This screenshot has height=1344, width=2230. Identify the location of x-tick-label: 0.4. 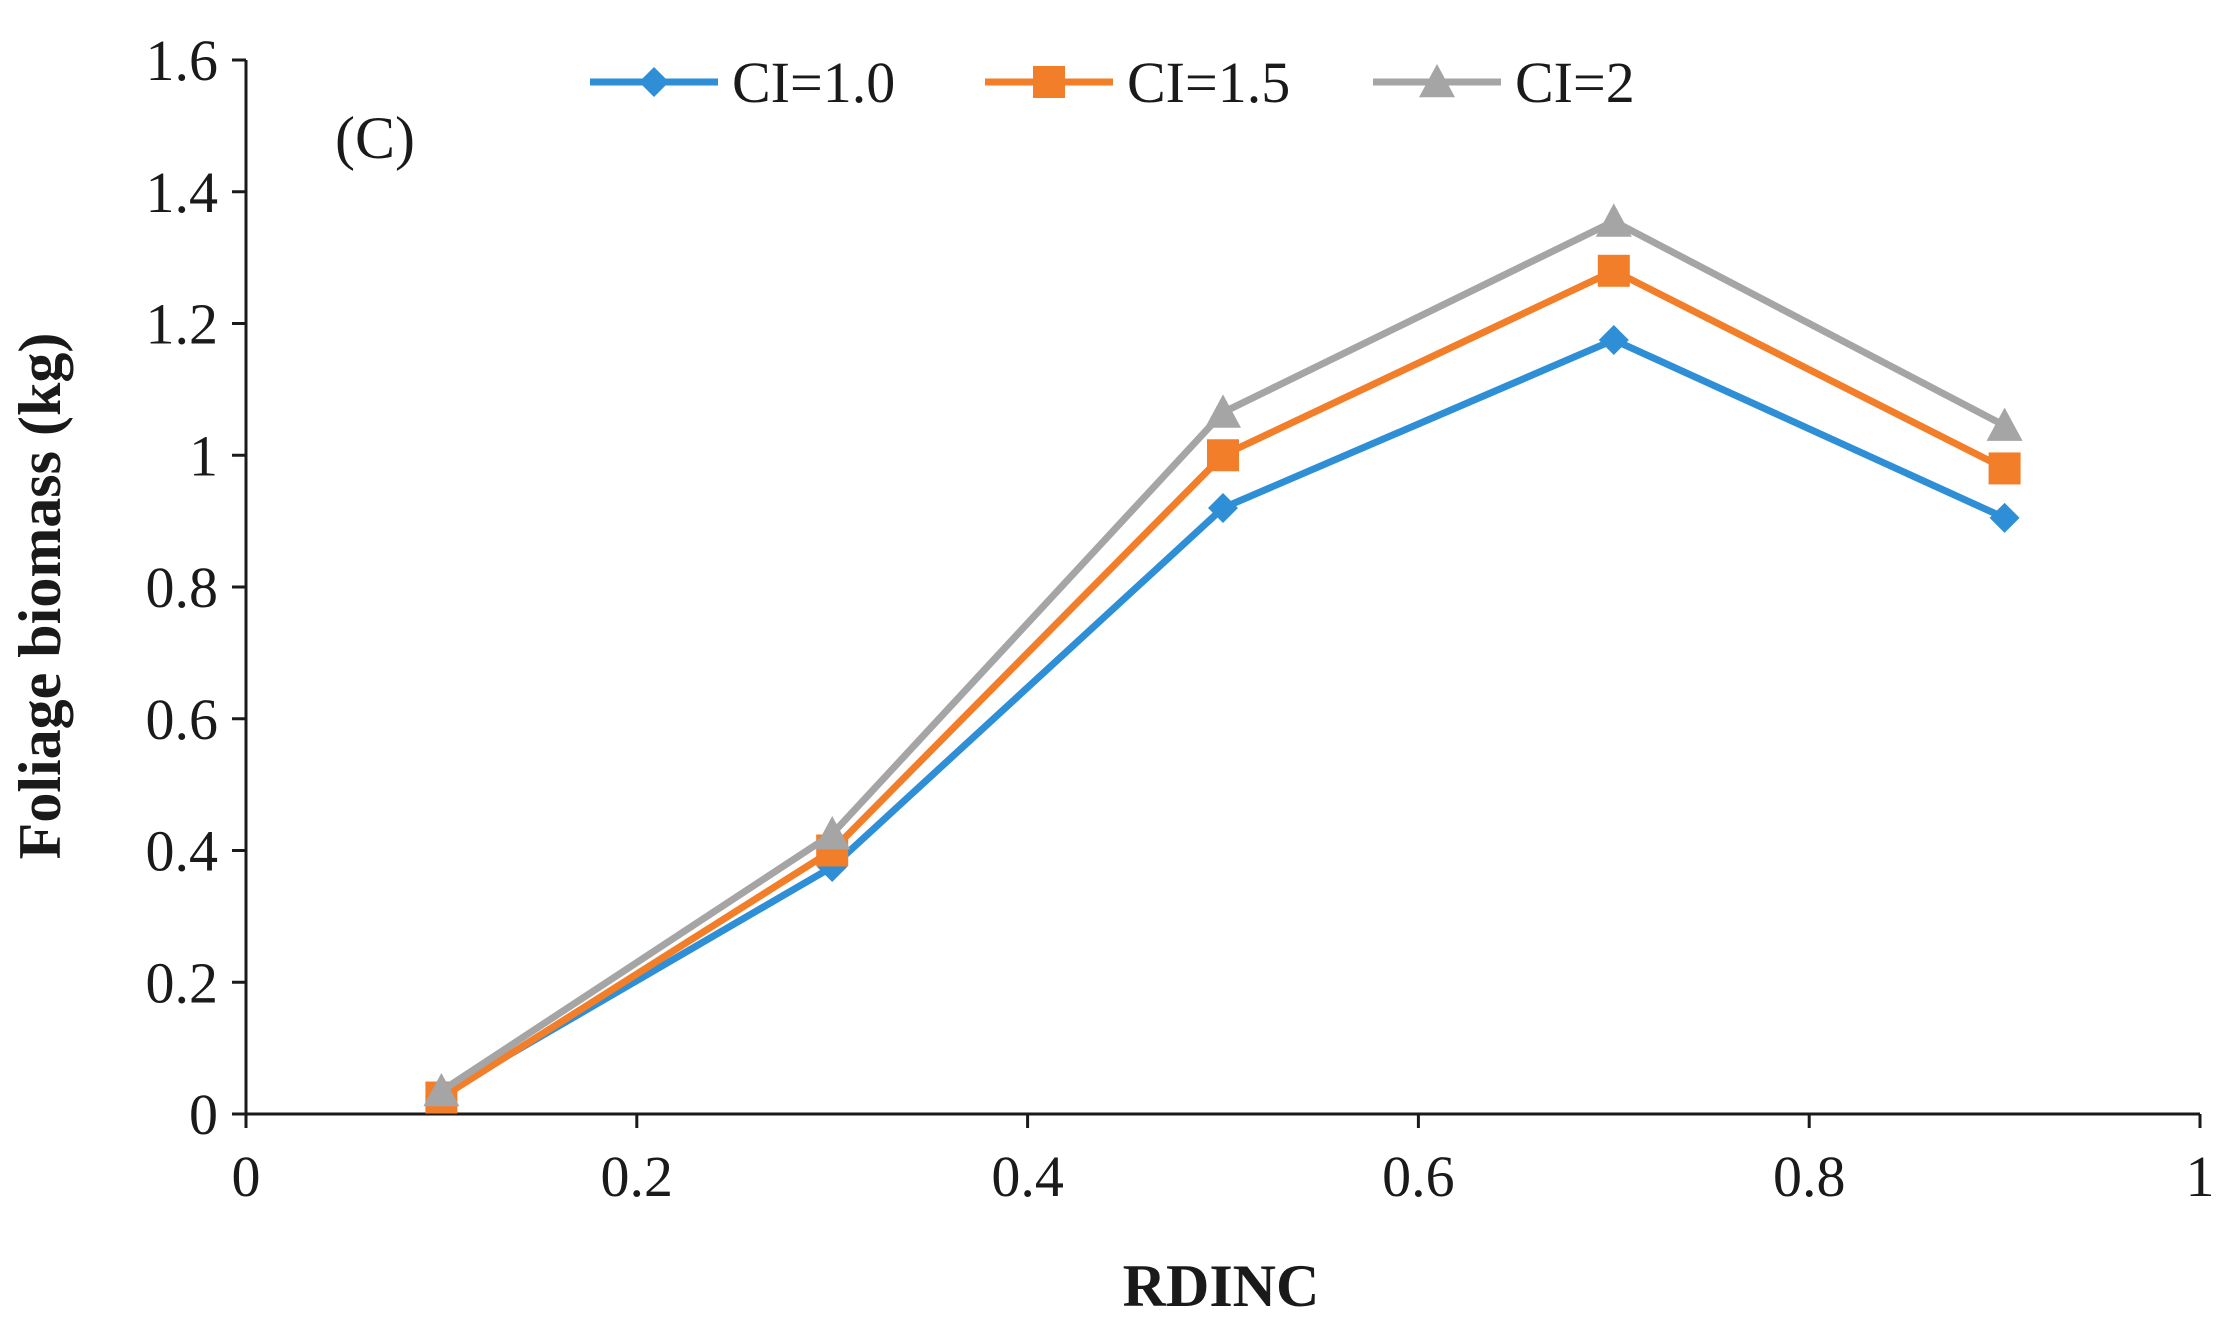
(1027, 1176).